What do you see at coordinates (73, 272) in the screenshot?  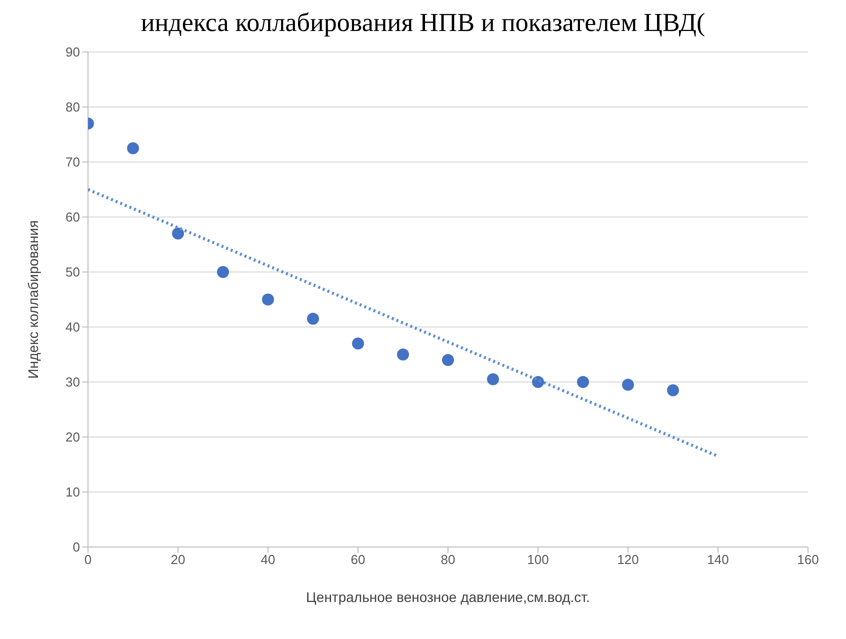 I see `y-tick-label: 50` at bounding box center [73, 272].